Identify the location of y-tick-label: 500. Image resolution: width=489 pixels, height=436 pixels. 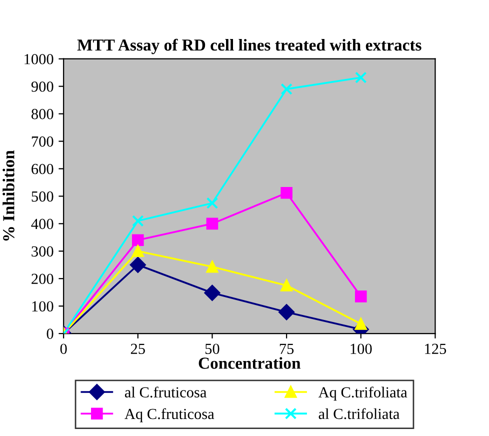
(43, 196).